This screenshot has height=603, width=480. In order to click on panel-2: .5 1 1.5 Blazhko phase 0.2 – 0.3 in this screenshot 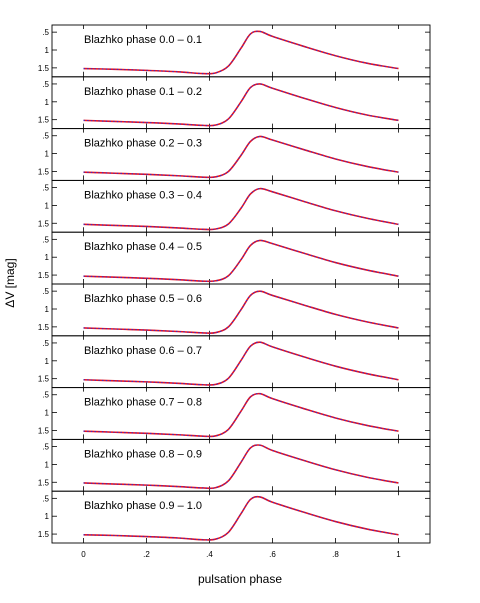, I will do `click(234, 154)`.